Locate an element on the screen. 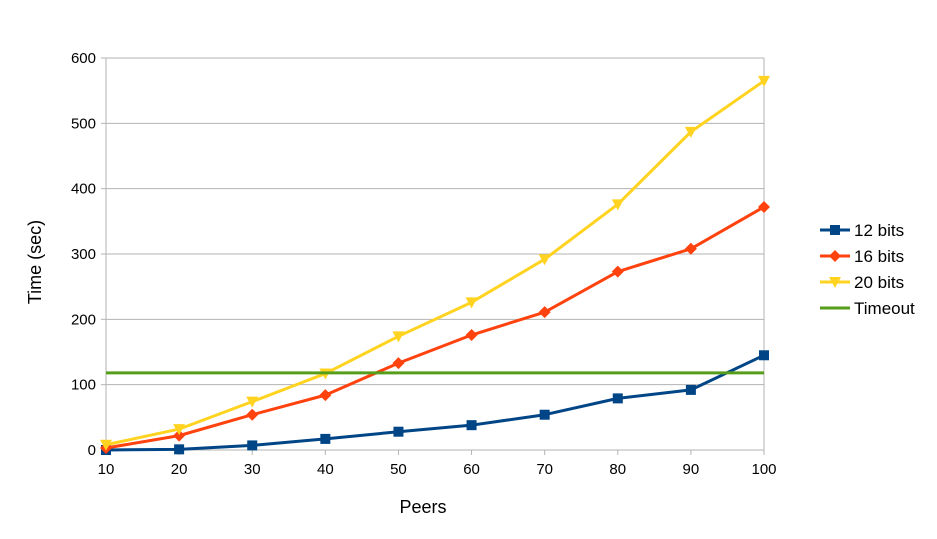 The image size is (937, 539). legend-label: 12 bits is located at coordinates (879, 230).